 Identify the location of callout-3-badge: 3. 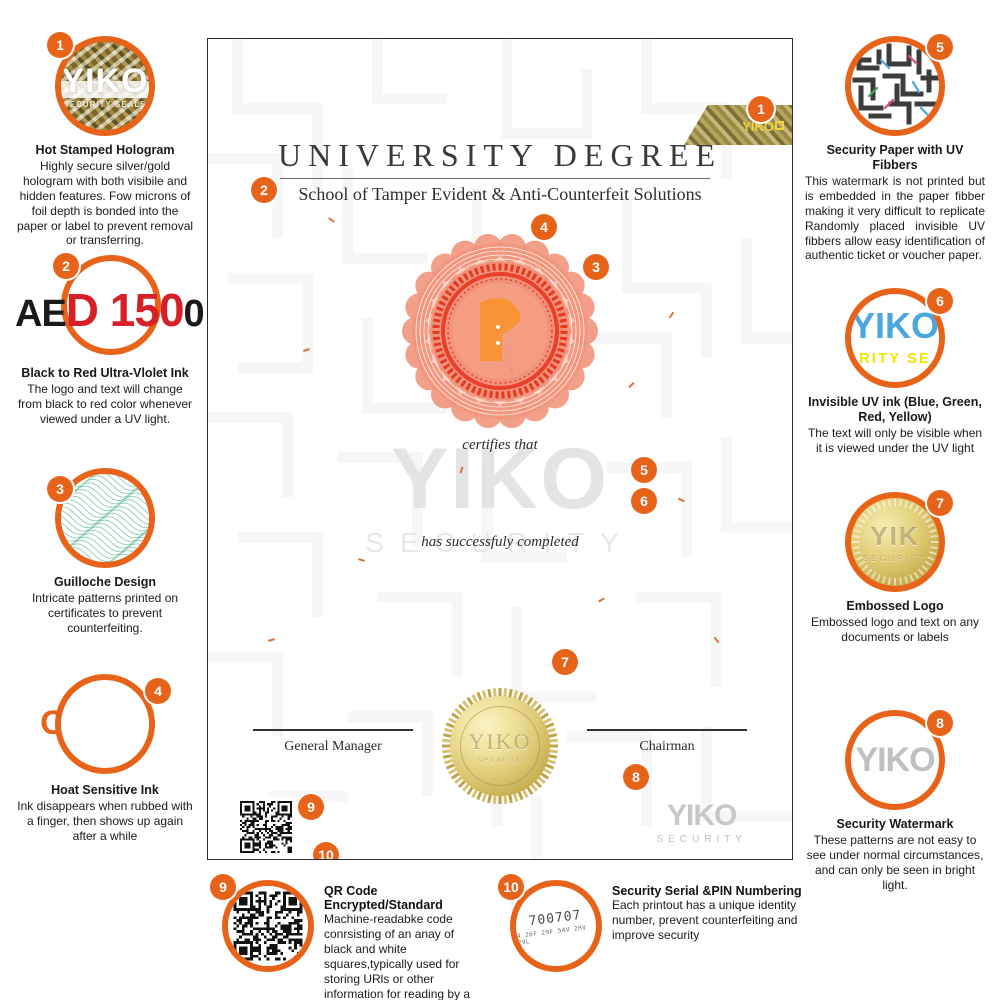
(60, 489).